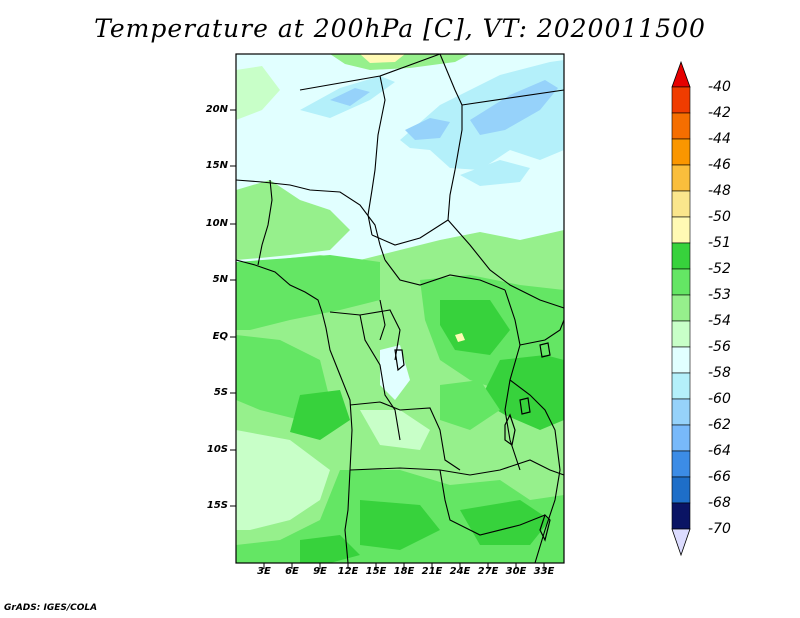 This screenshot has height=618, width=800. Describe the element at coordinates (376, 571) in the screenshot. I see `x-tick-label: 15E` at that location.